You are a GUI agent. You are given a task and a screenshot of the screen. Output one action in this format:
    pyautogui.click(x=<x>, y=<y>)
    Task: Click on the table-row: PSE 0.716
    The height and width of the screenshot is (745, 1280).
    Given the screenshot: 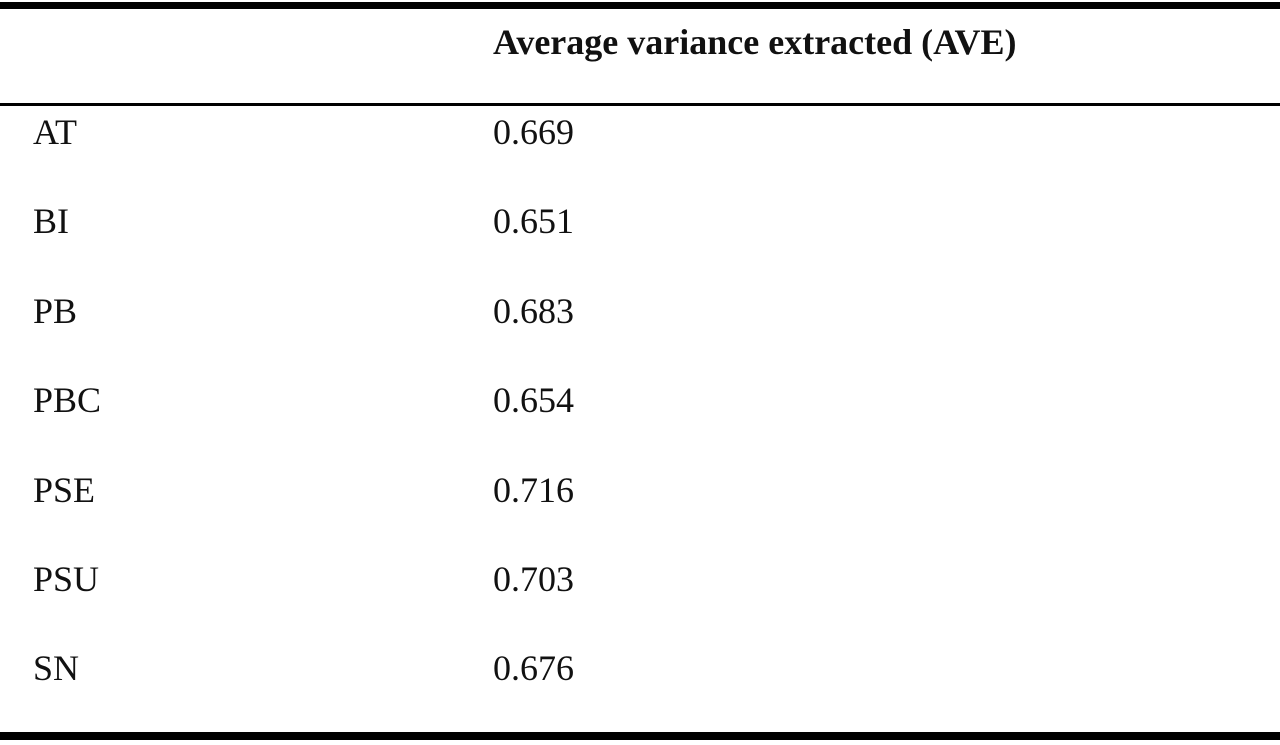 What is the action you would take?
    pyautogui.click(x=640, y=490)
    